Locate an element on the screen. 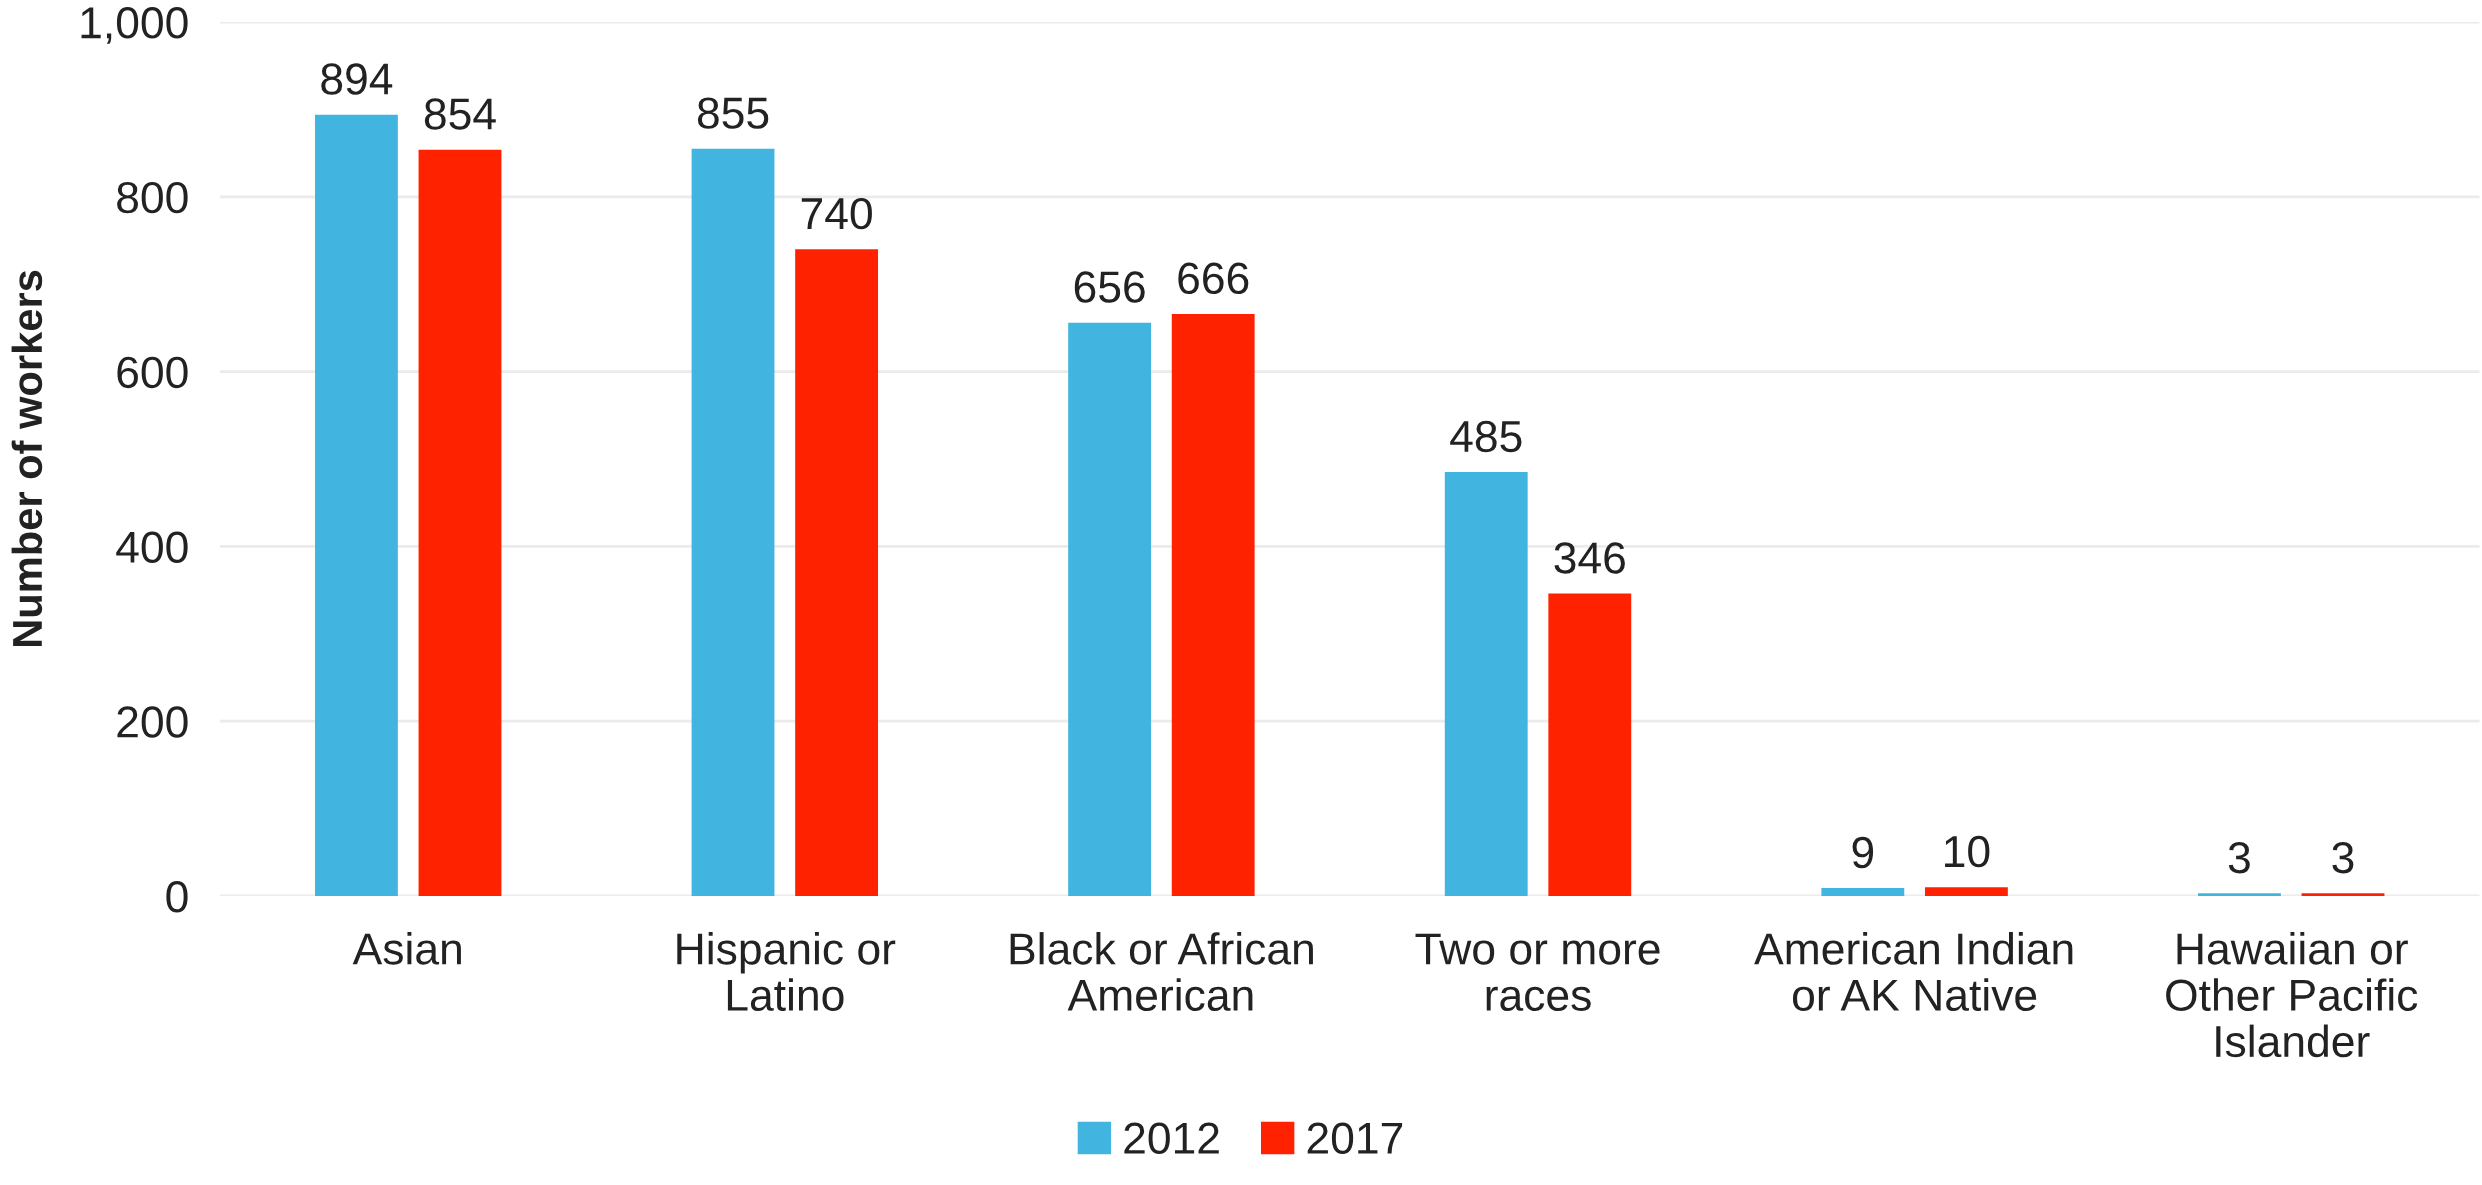 The height and width of the screenshot is (1185, 2482). data-label: 666 is located at coordinates (1213, 278).